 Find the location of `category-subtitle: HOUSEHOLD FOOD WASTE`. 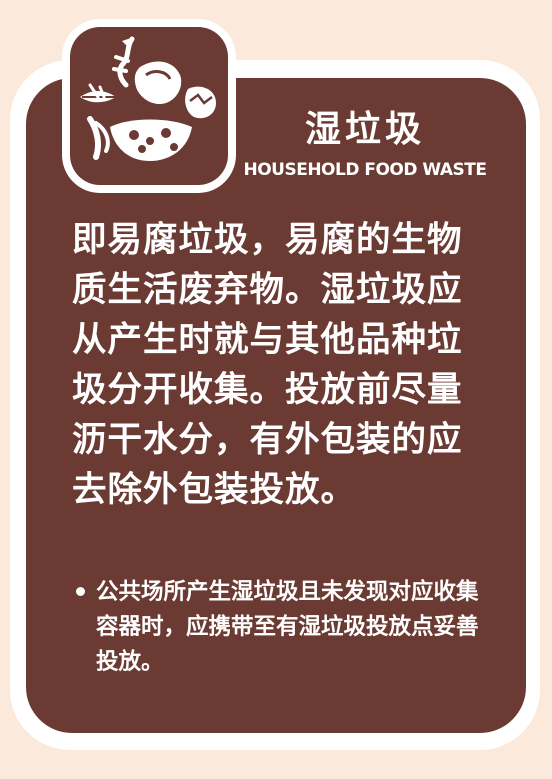

category-subtitle: HOUSEHOLD FOOD WASTE is located at coordinates (365, 170).